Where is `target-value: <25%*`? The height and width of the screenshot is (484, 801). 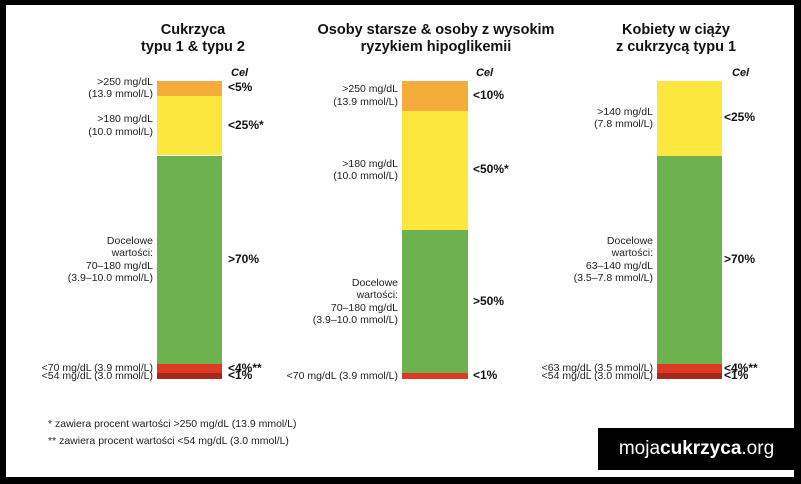 target-value: <25%* is located at coordinates (246, 124).